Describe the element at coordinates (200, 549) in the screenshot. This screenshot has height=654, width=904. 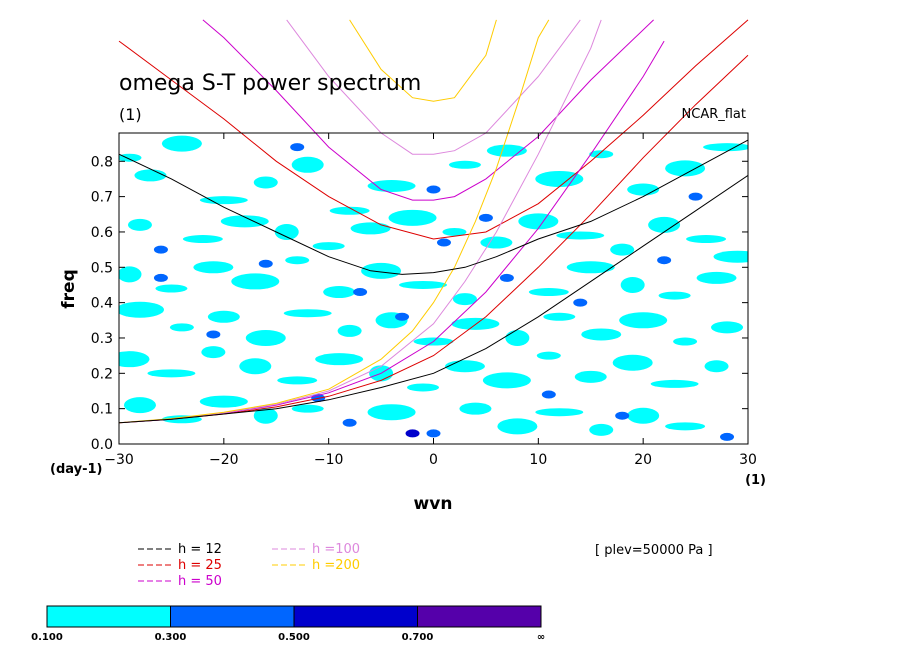
I see `legend-label: h = 12` at that location.